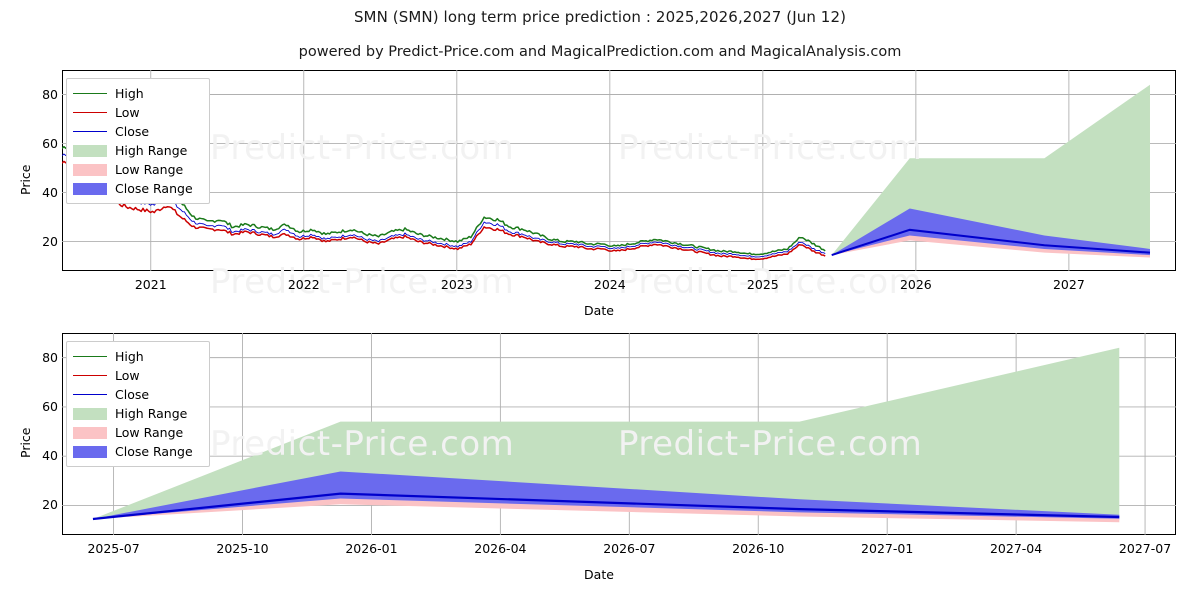 The height and width of the screenshot is (600, 1200). What do you see at coordinates (456, 284) in the screenshot?
I see `x-axis-tick-label: 2023` at bounding box center [456, 284].